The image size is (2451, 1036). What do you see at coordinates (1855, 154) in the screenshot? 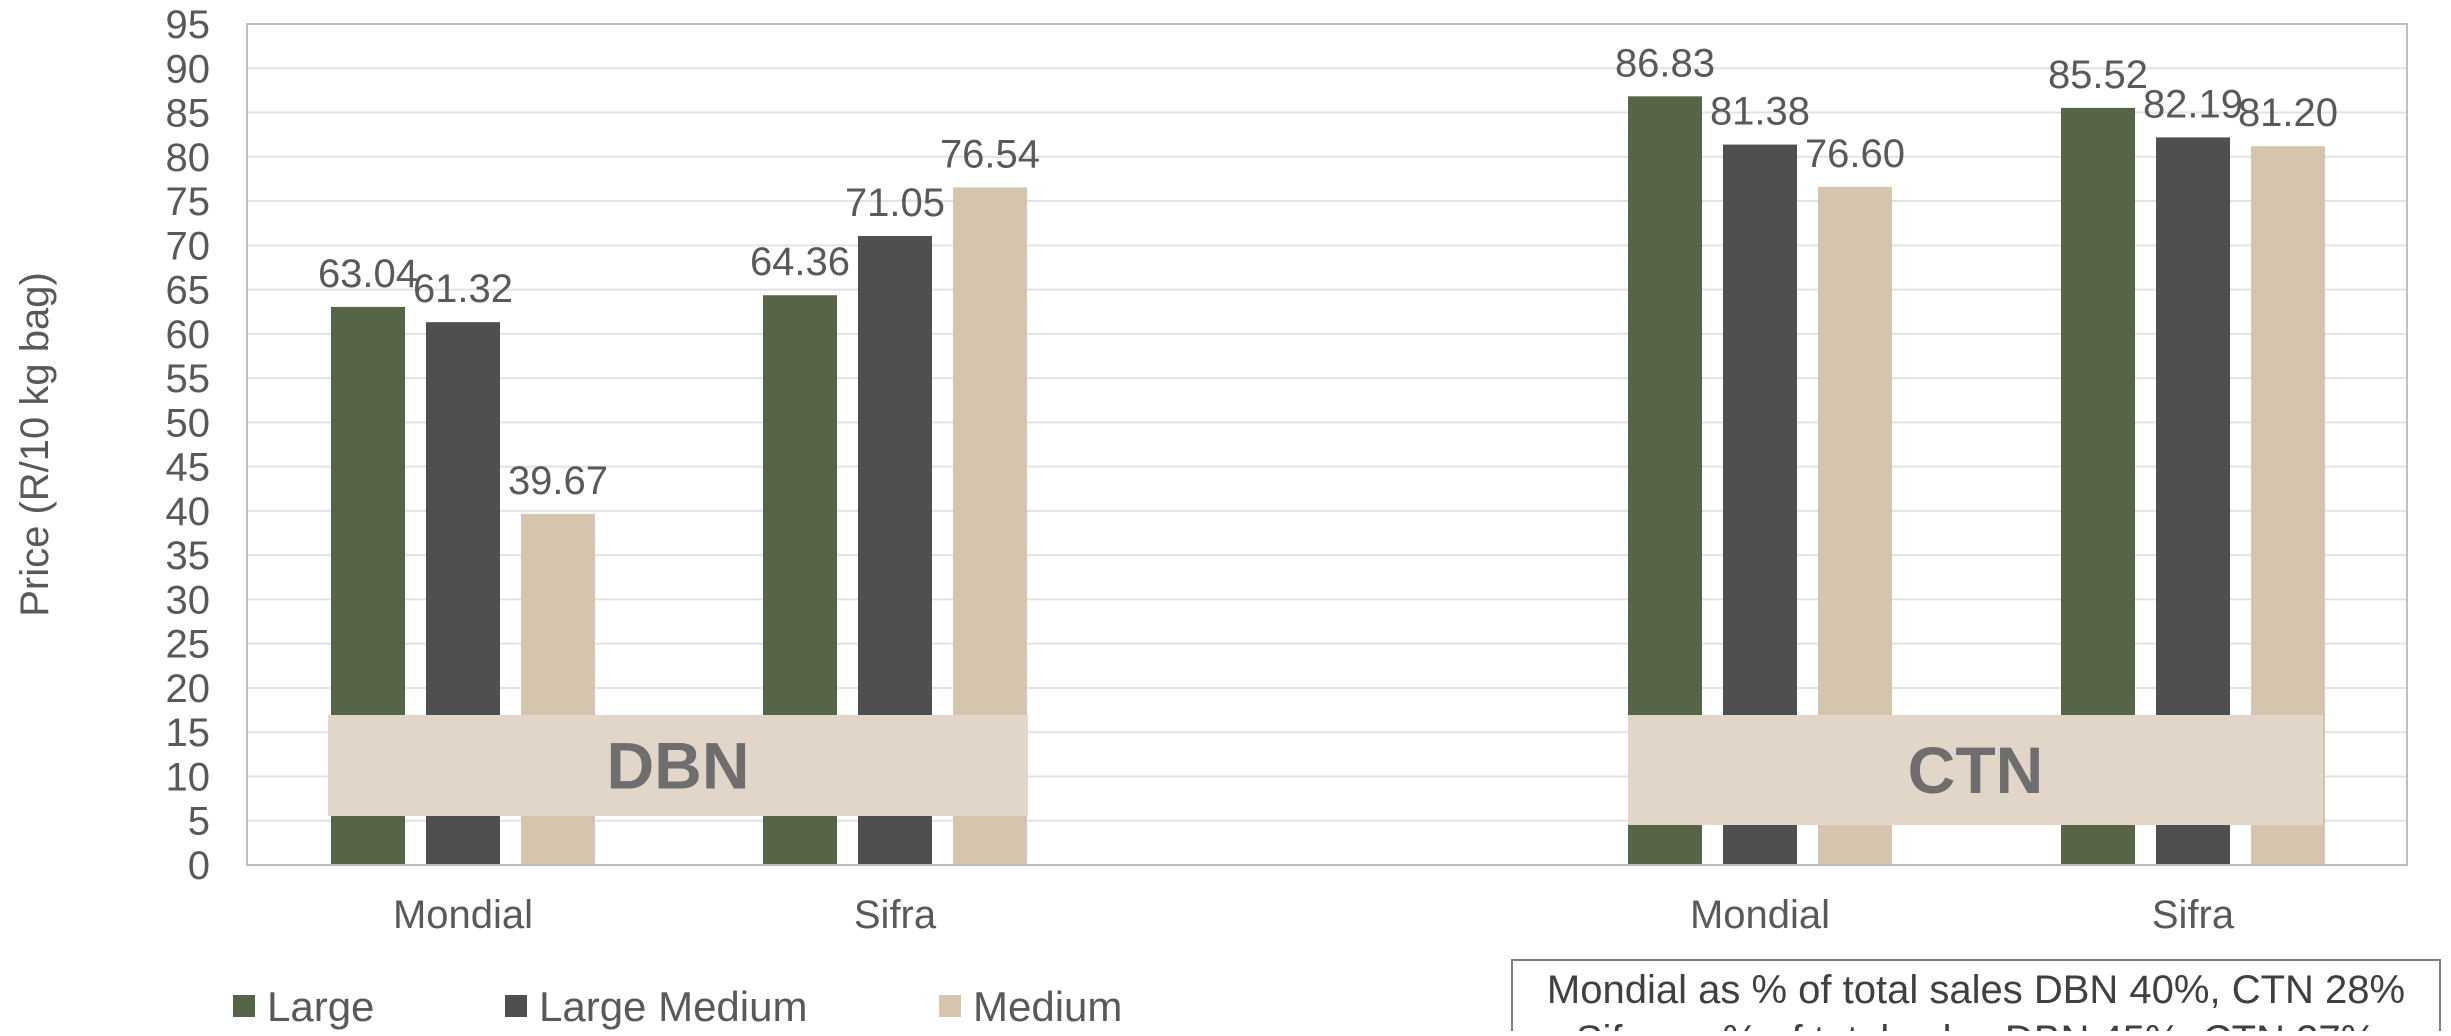
I see `data-label: 76.60` at bounding box center [1855, 154].